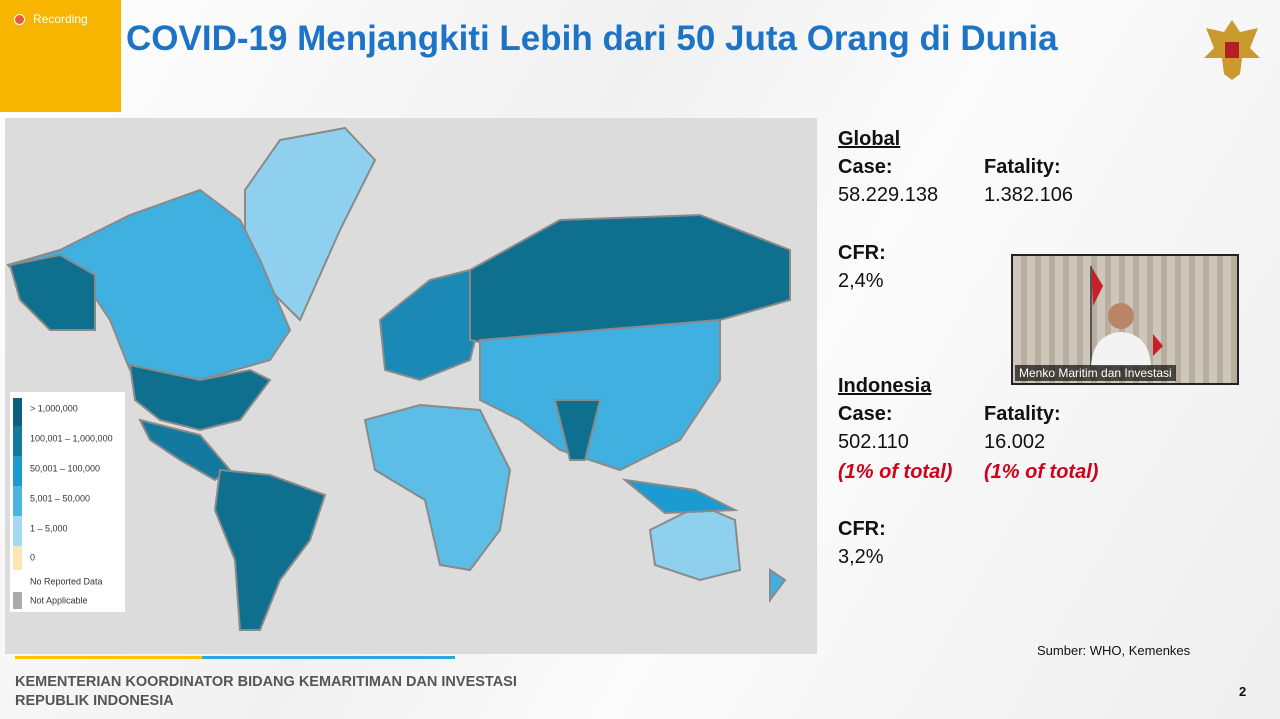 Image resolution: width=1280 pixels, height=719 pixels. Describe the element at coordinates (49, 528) in the screenshot. I see `legend-label: 1 – 5,000` at that location.